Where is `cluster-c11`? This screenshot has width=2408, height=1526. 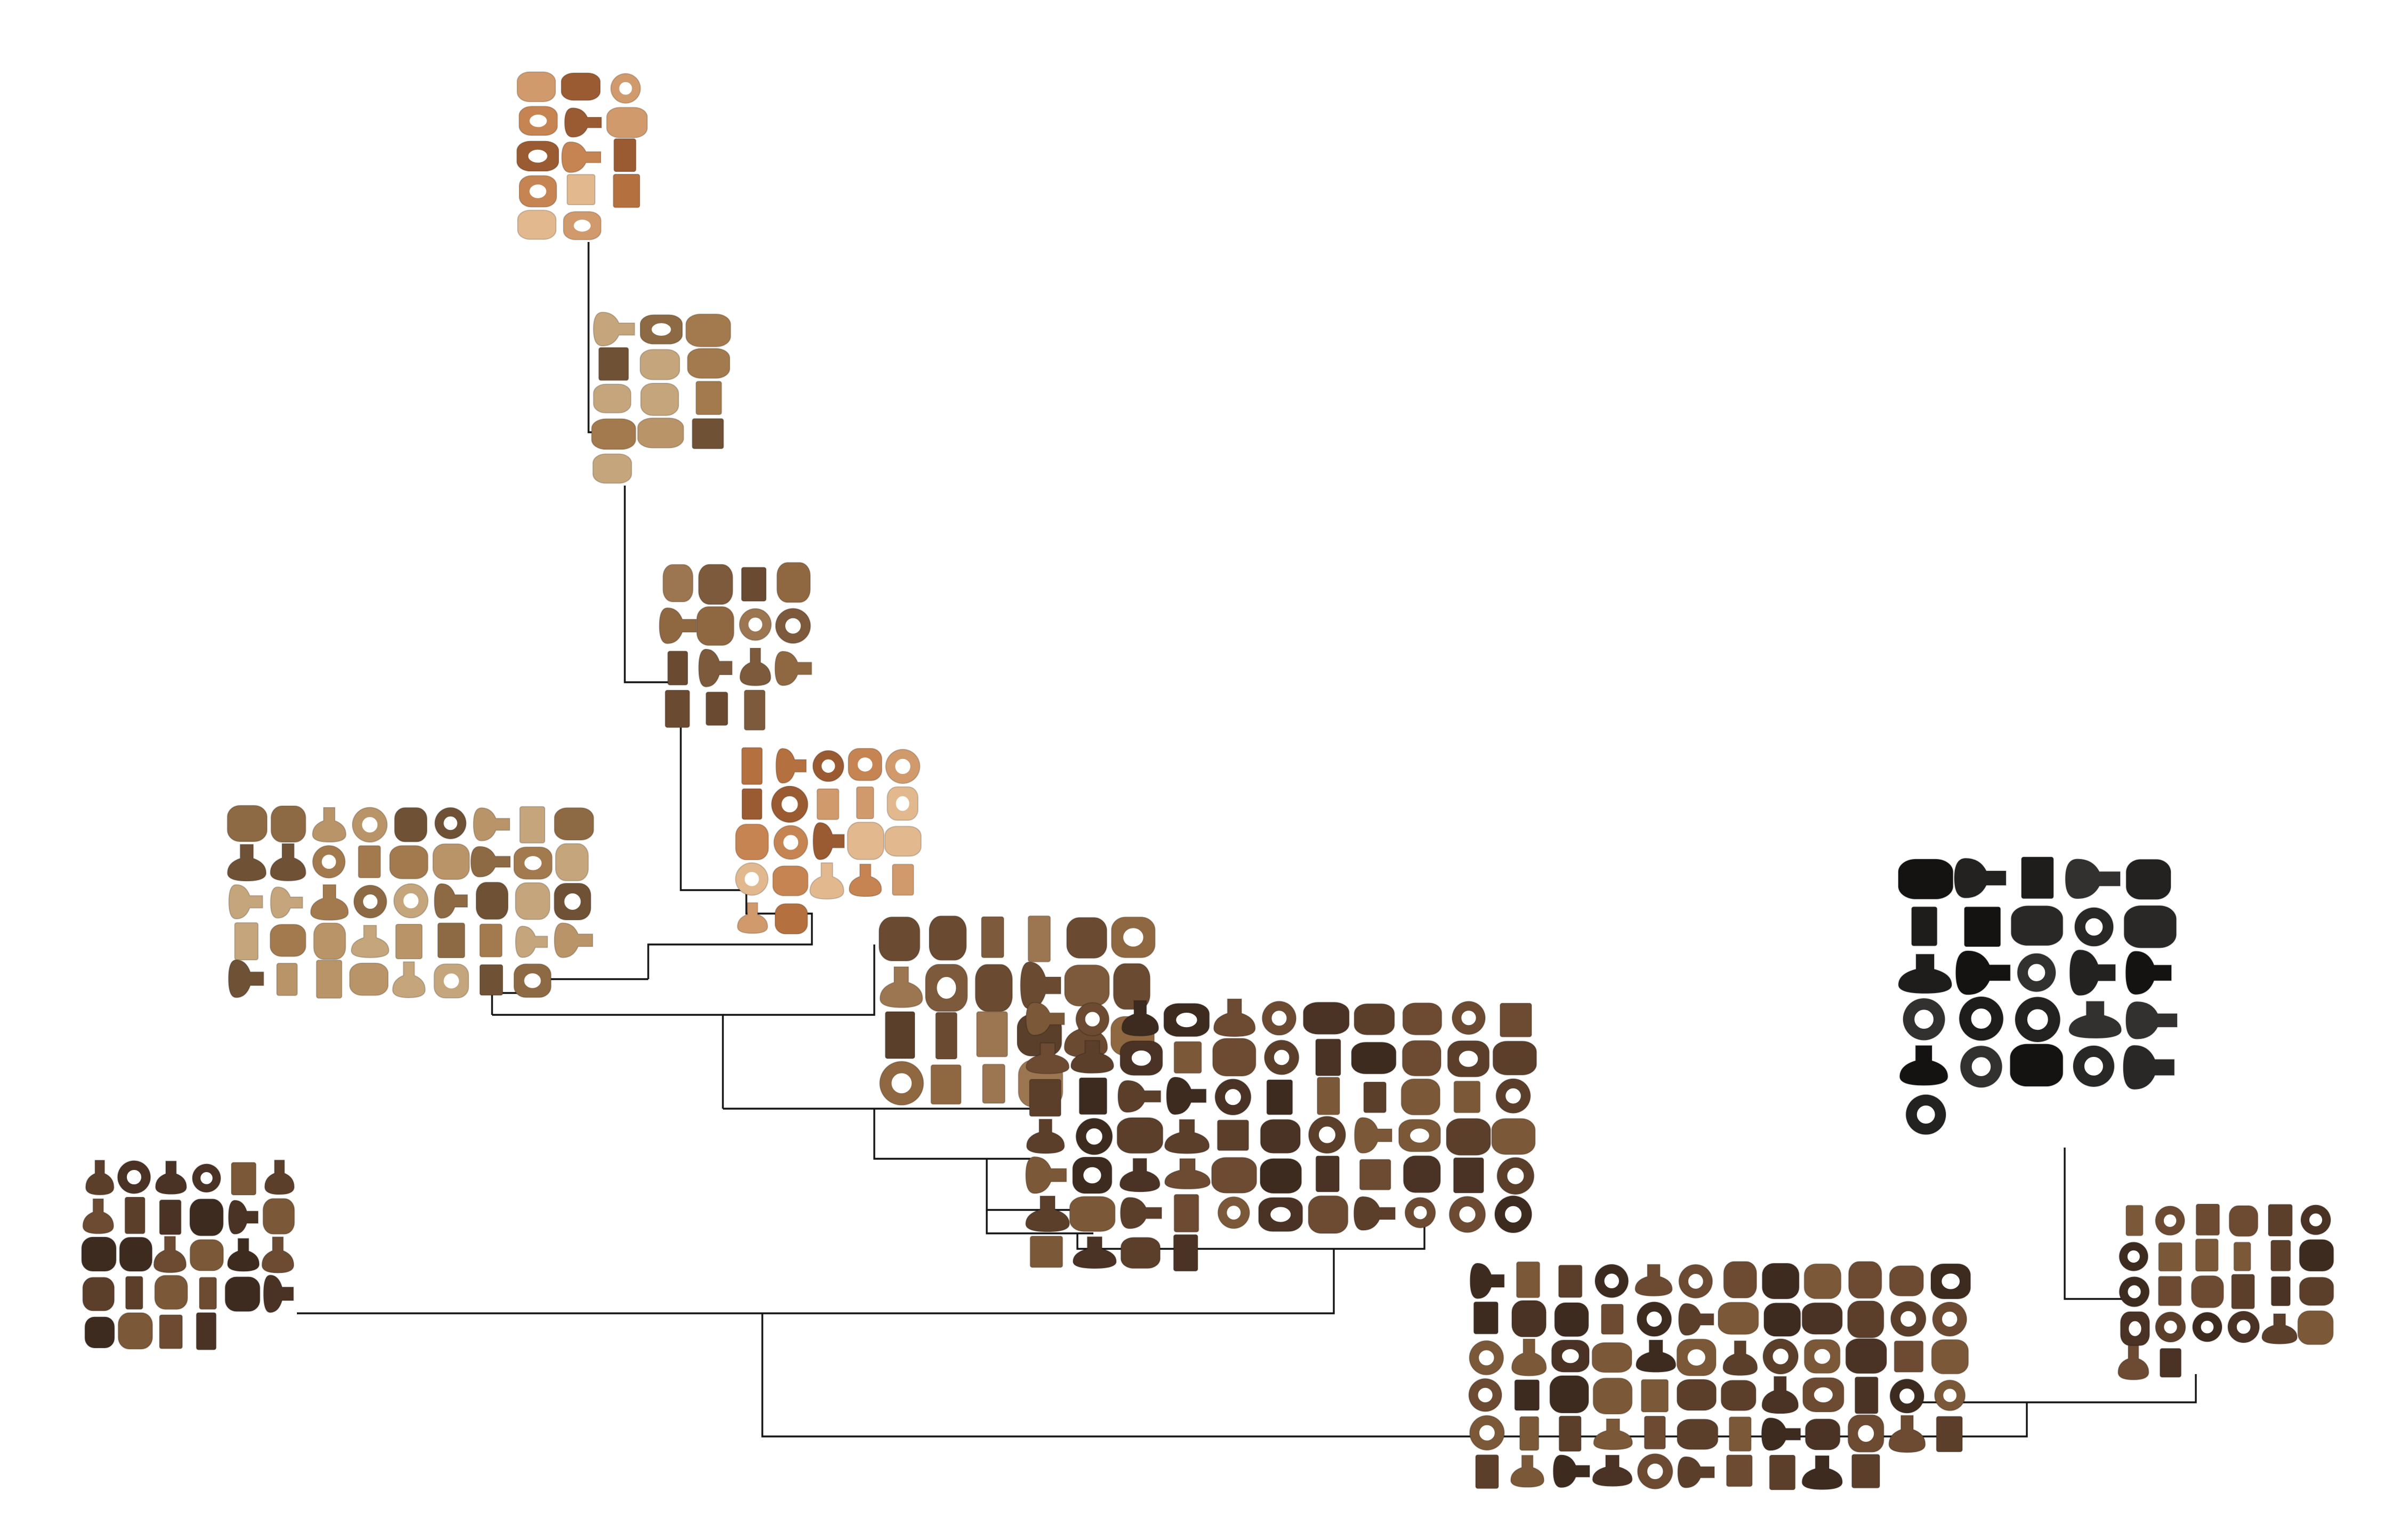
cluster-c11 is located at coordinates (2225, 1292).